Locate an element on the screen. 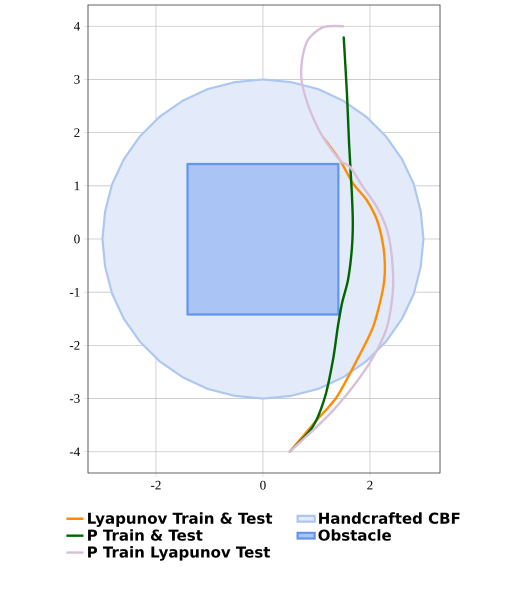 This screenshot has width=516, height=604. y-tick-label: 2 is located at coordinates (77, 132).